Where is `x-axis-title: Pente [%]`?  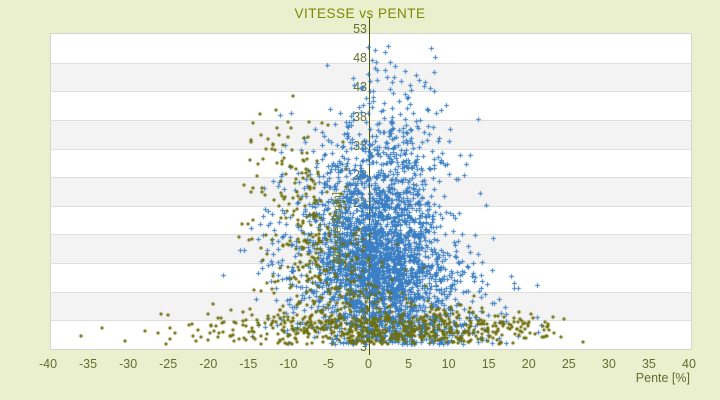 x-axis-title: Pente [%] is located at coordinates (662, 378).